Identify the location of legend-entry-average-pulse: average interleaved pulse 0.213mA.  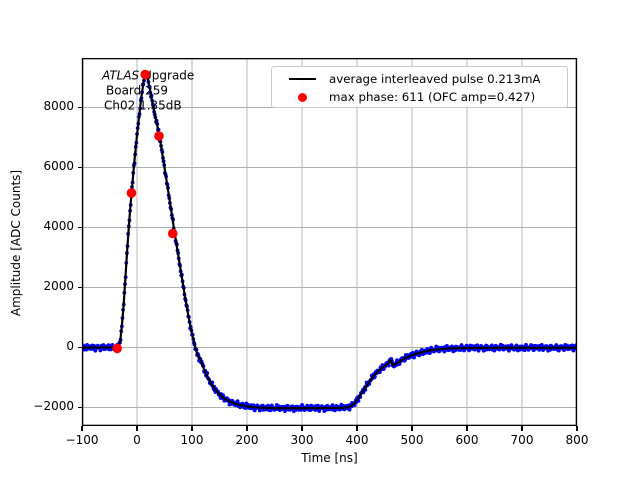
(419, 79).